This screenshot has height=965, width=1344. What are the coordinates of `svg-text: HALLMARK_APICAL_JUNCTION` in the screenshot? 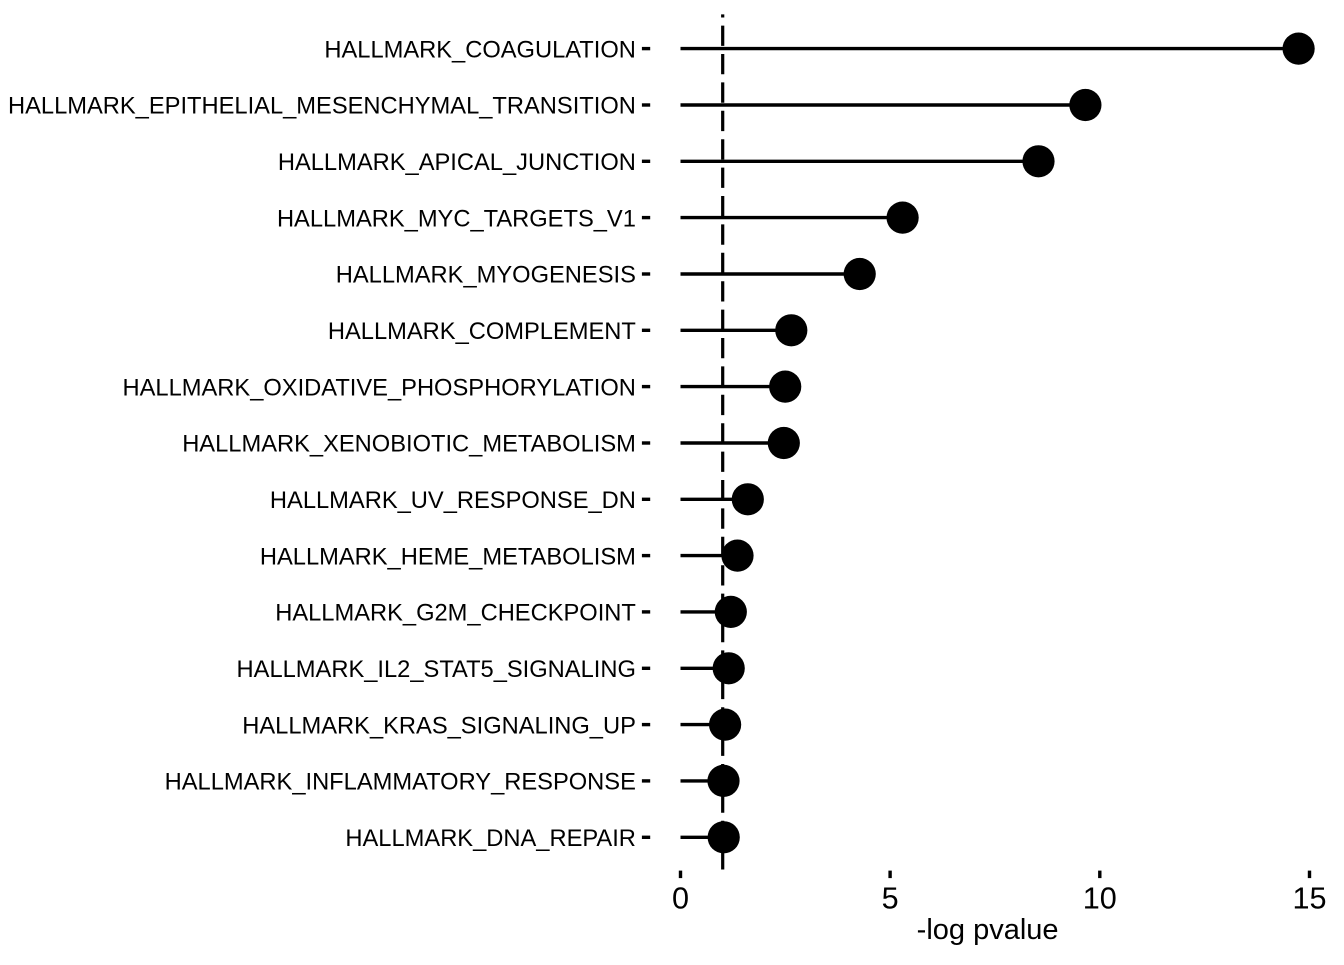 It's located at (457, 163).